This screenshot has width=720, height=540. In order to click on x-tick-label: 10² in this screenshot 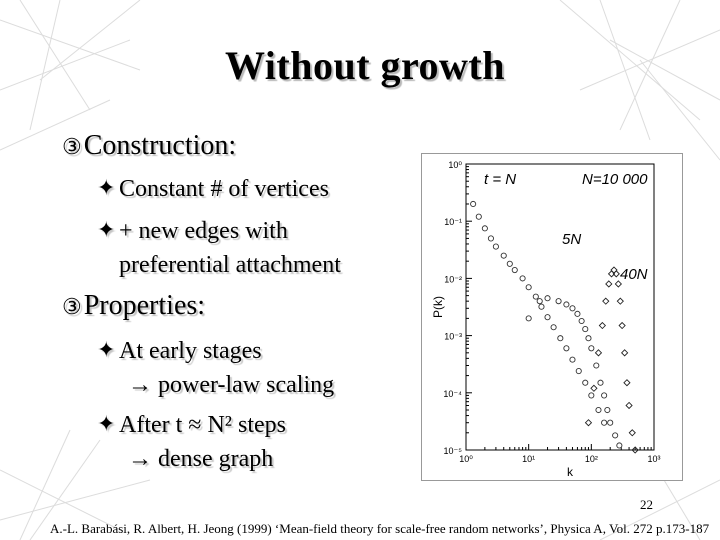, I will do `click(591, 459)`.